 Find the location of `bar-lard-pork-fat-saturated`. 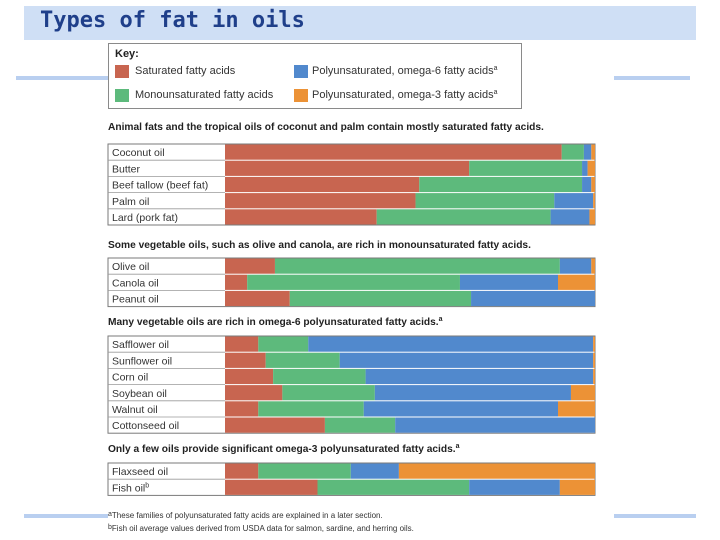

bar-lard-pork-fat-saturated is located at coordinates (301, 217).